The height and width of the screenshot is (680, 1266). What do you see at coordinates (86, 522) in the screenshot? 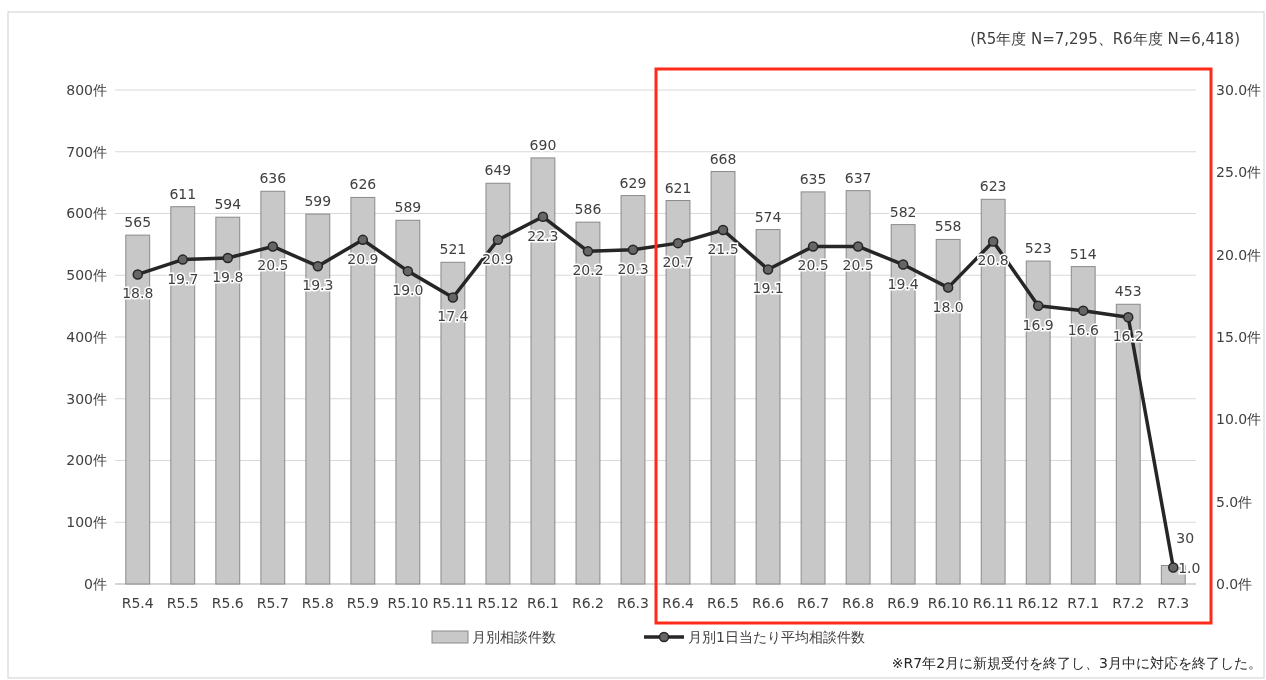
I see `y-tick-label: 100件` at bounding box center [86, 522].